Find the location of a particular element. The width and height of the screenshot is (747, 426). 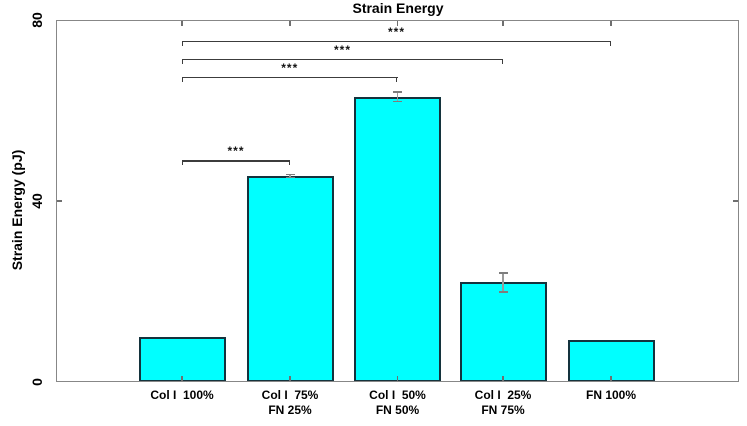

x-tick-label-5: FN 100% is located at coordinates (611, 395).